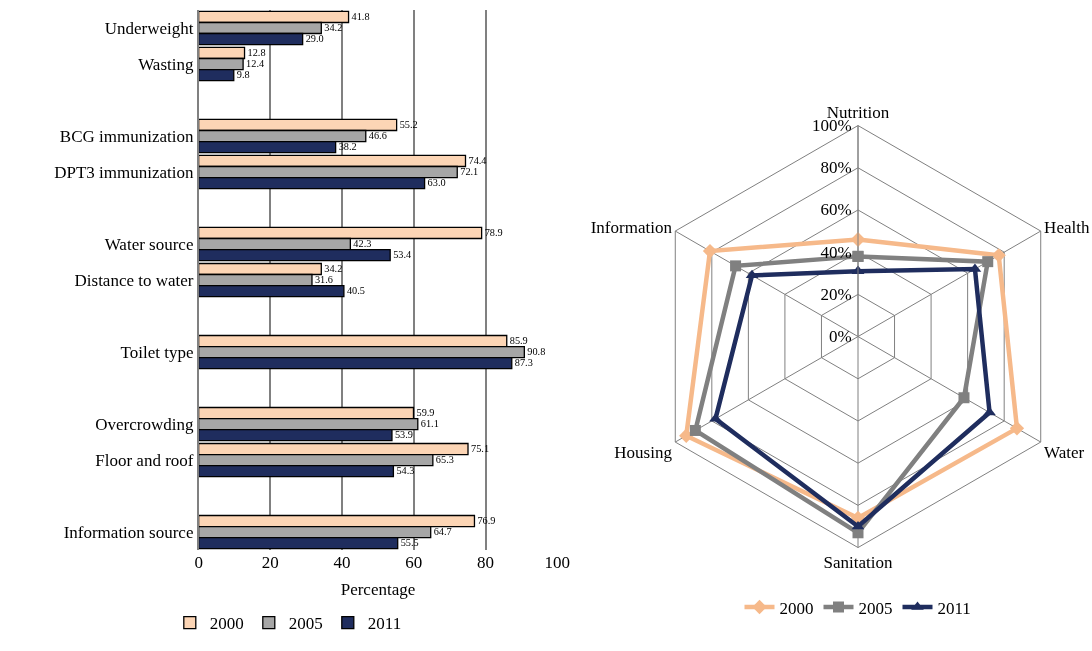  Describe the element at coordinates (157, 352) in the screenshot. I see `y-tick-label: Toilet type` at that location.